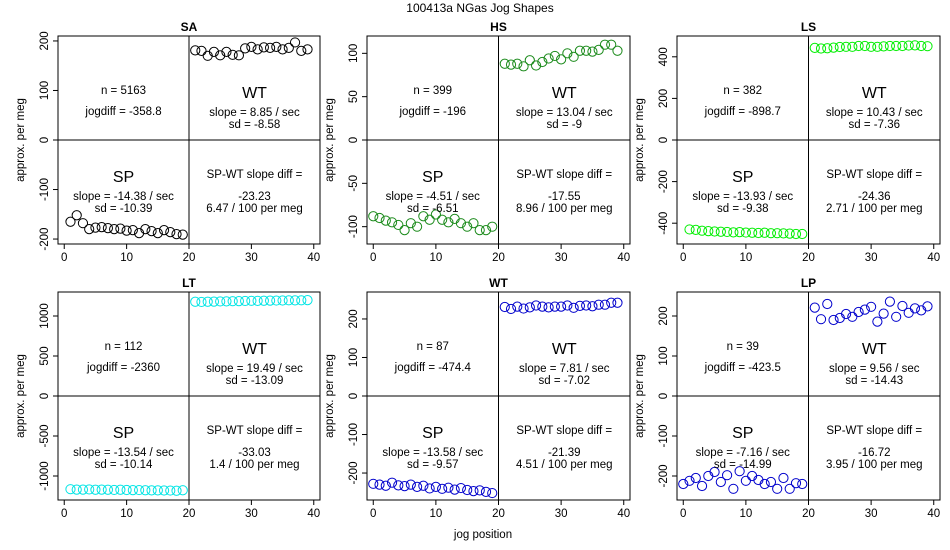 Image resolution: width=950 pixels, height=550 pixels. What do you see at coordinates (742, 209) in the screenshot?
I see `annotation-sp-sd: sd = -9.38` at bounding box center [742, 209].